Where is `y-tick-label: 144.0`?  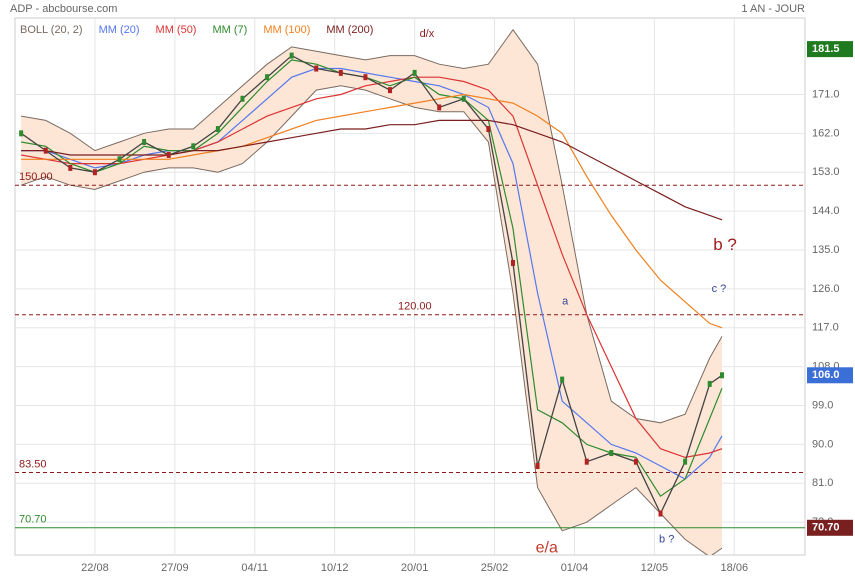 y-tick-label: 144.0 is located at coordinates (826, 211).